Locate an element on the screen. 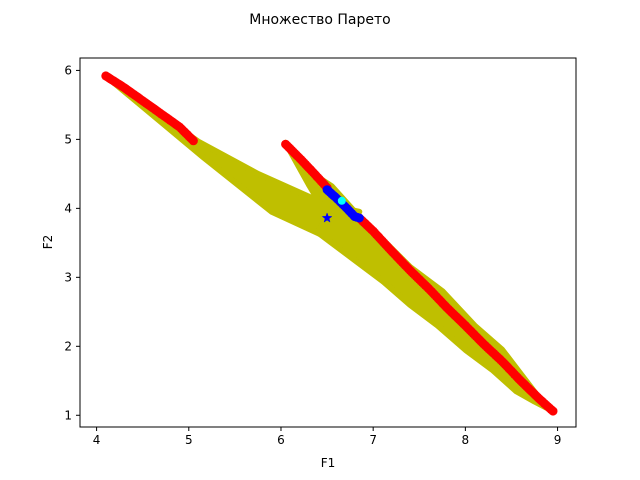 The image size is (640, 480). x-tick-label-2: 6 is located at coordinates (281, 440).